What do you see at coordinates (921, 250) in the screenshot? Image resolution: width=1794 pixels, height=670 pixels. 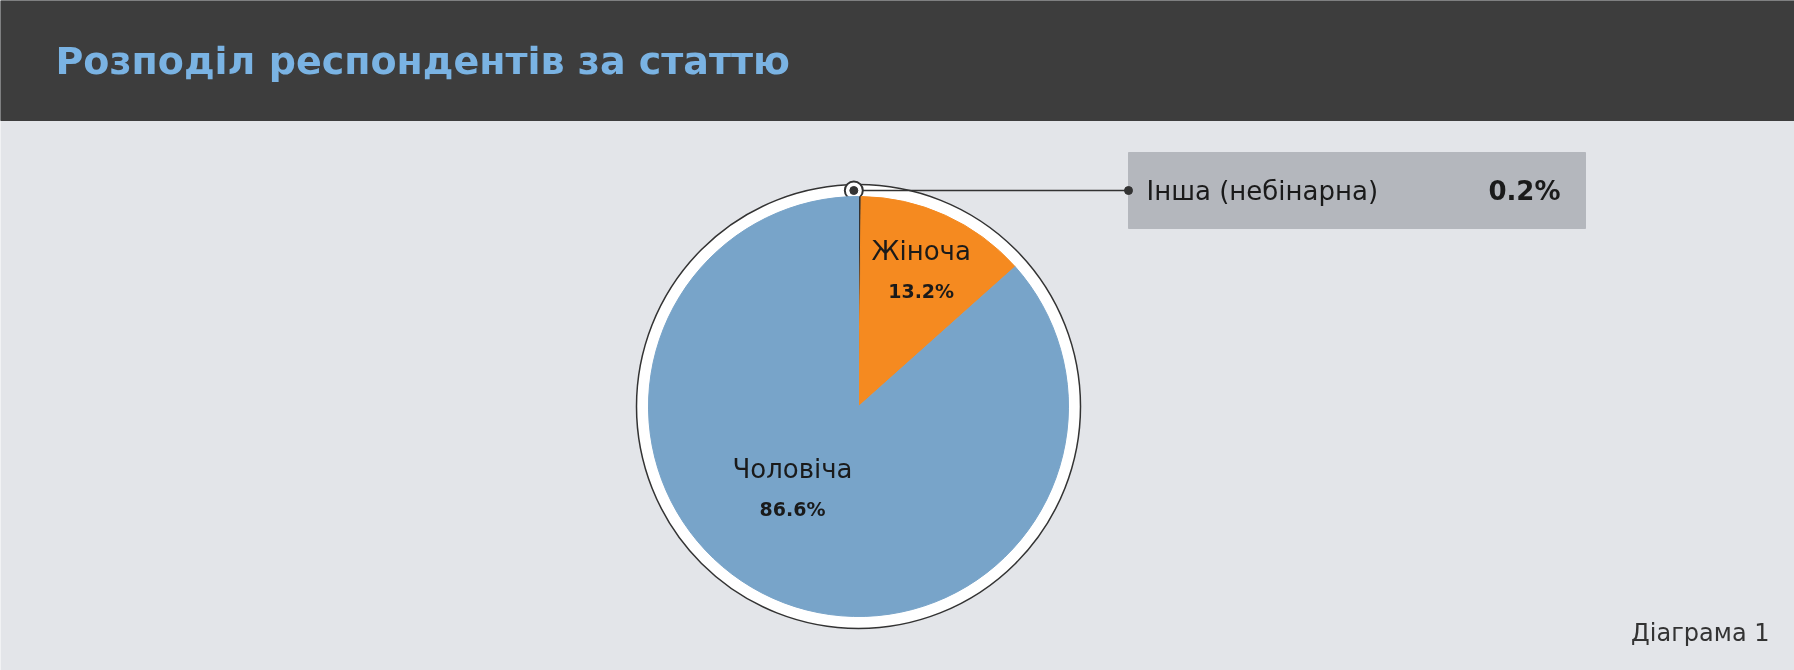 I see `slice-label: Жіноча` at bounding box center [921, 250].